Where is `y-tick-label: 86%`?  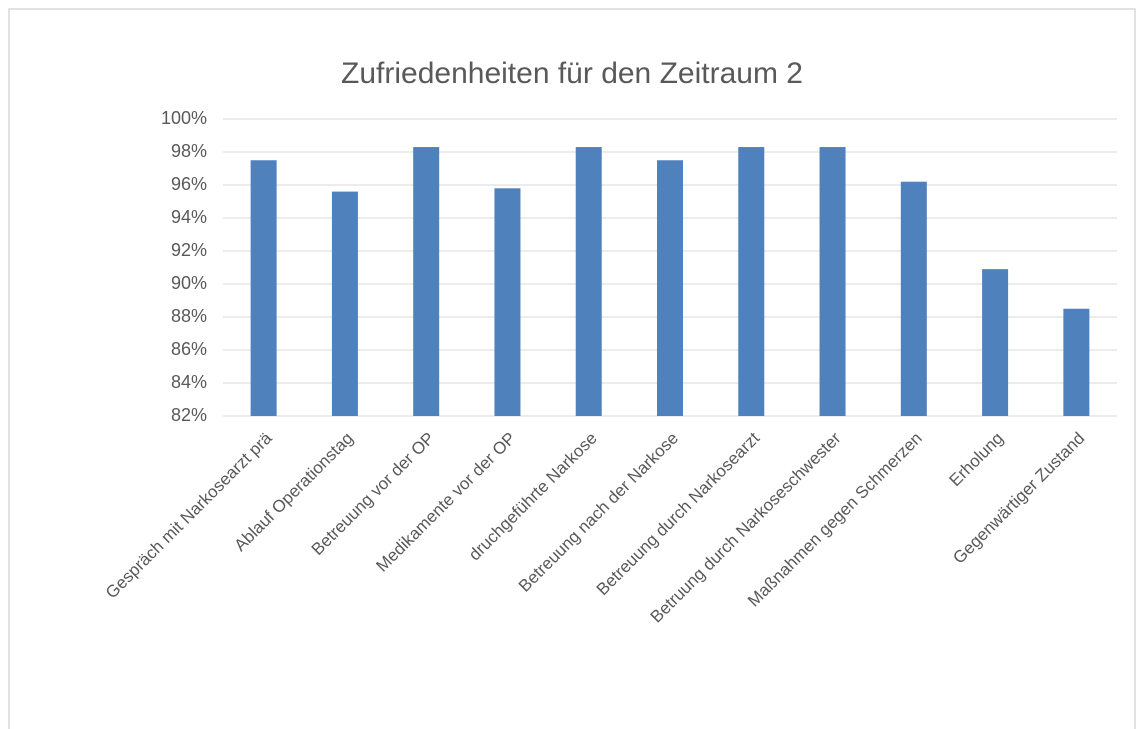 y-tick-label: 86% is located at coordinates (189, 349).